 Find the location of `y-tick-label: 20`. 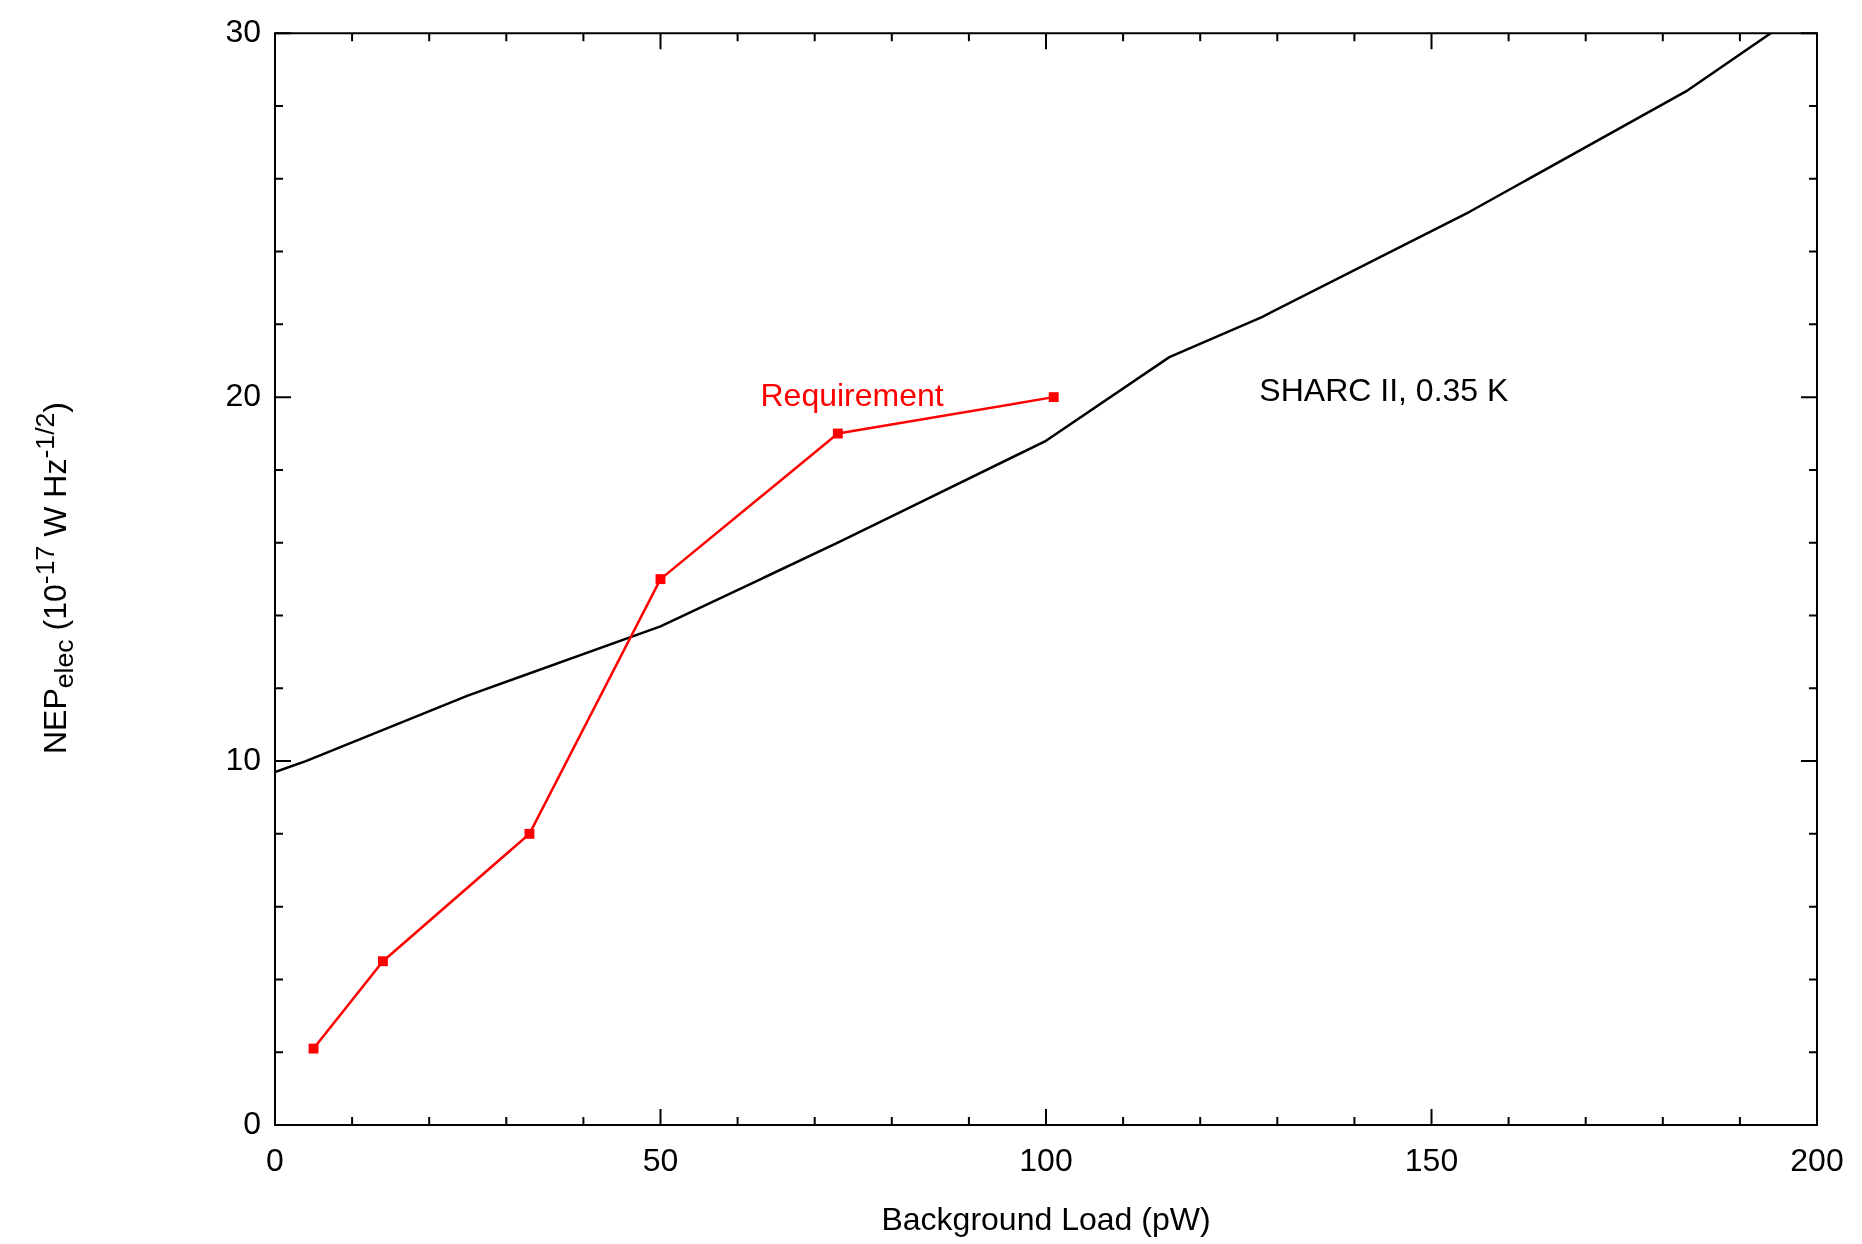

y-tick-label: 20 is located at coordinates (243, 394).